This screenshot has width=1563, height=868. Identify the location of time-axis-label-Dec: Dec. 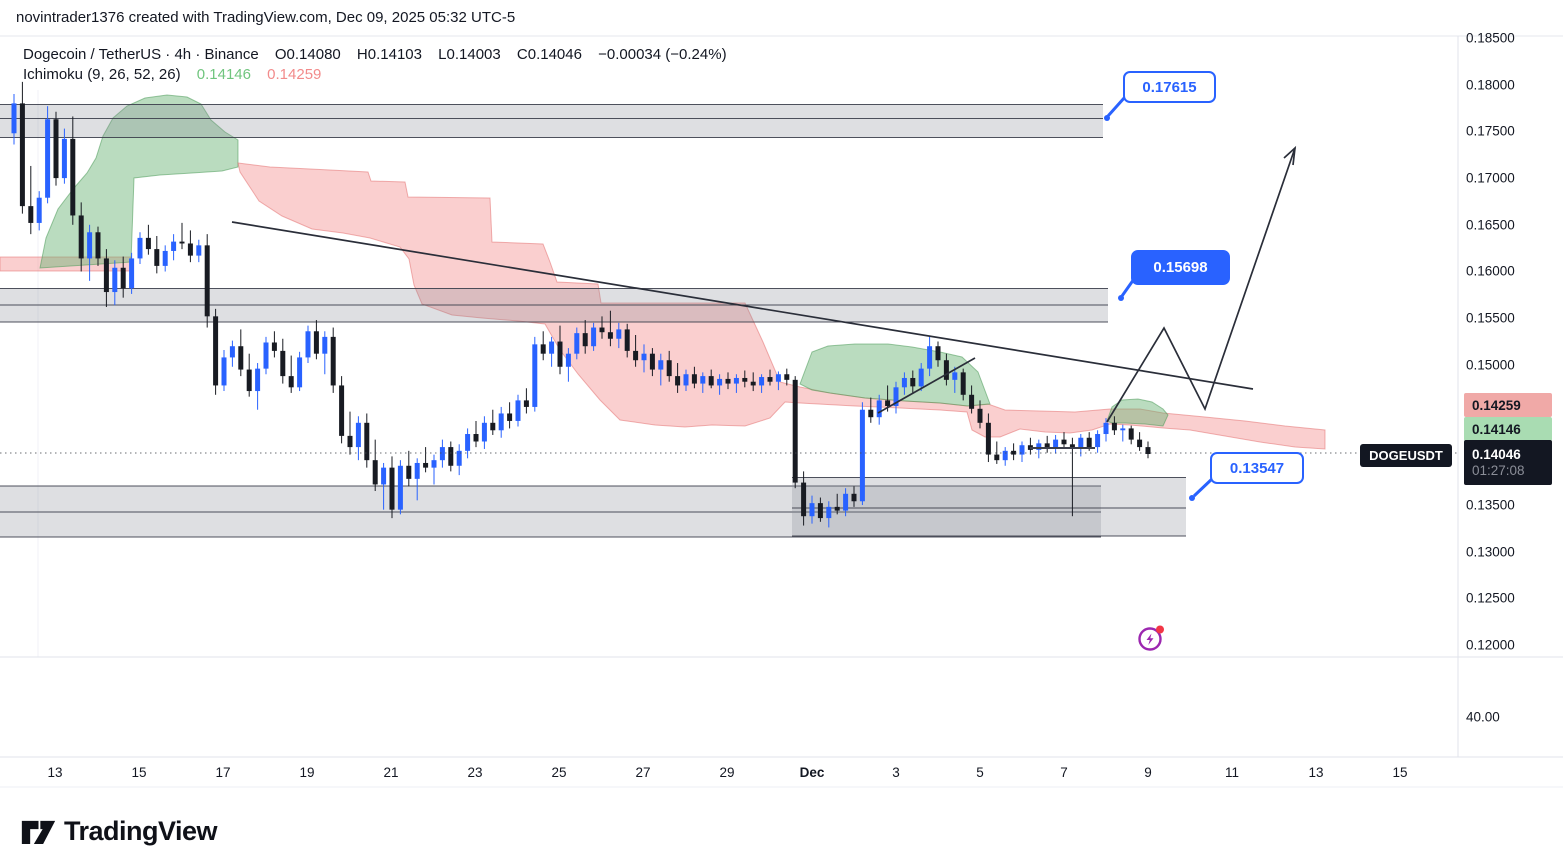
(812, 772).